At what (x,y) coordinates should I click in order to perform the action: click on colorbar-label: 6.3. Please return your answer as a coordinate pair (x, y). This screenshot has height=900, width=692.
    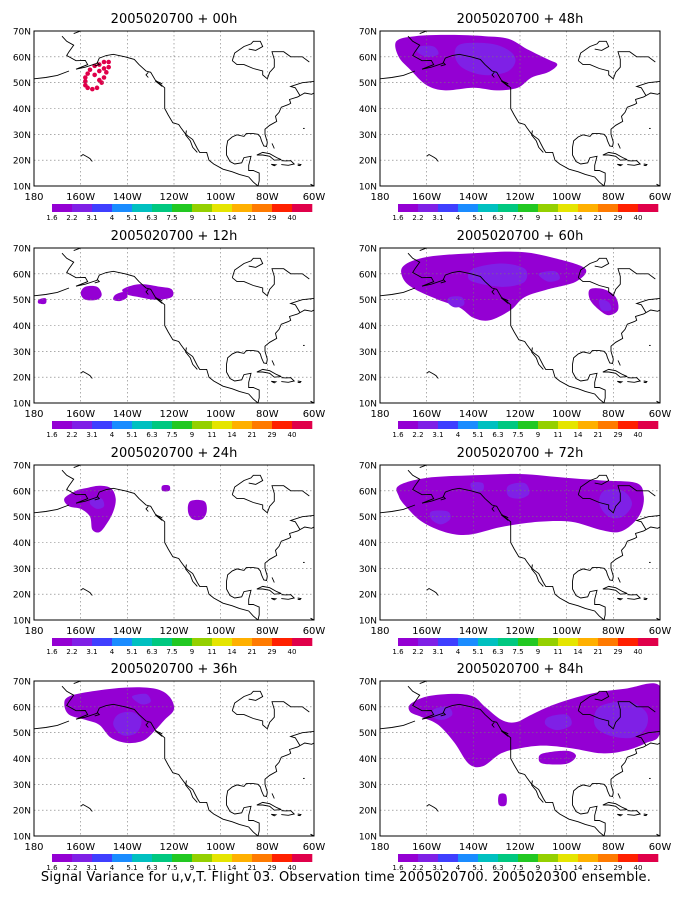
    Looking at the image, I should click on (497, 868).